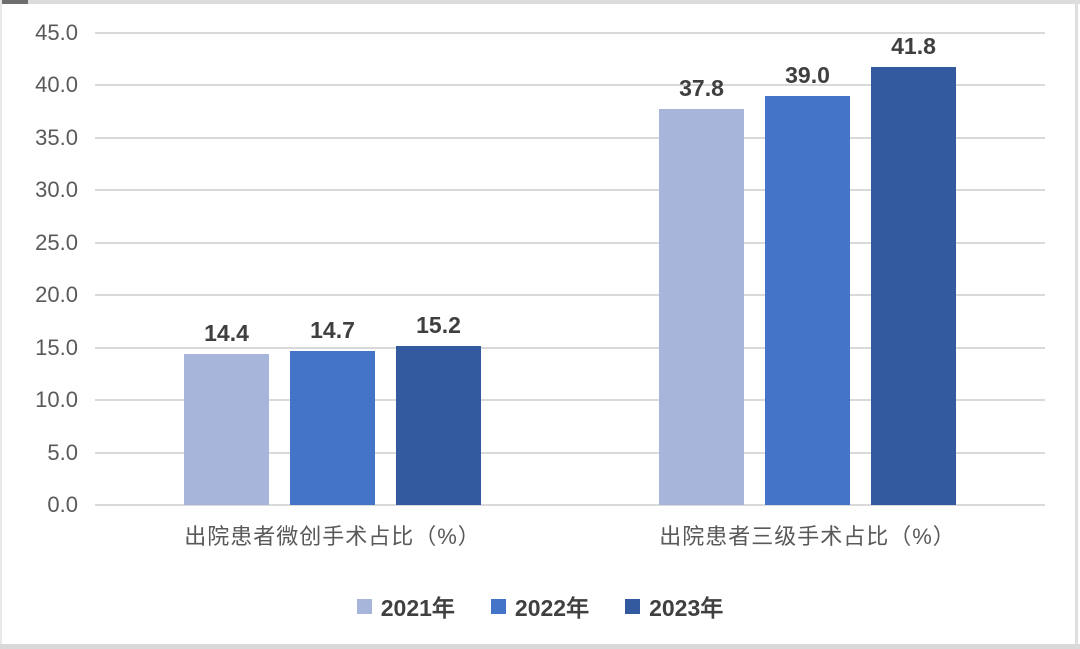 The image size is (1080, 649). What do you see at coordinates (332, 329) in the screenshot?
I see `data-label: 14.7` at bounding box center [332, 329].